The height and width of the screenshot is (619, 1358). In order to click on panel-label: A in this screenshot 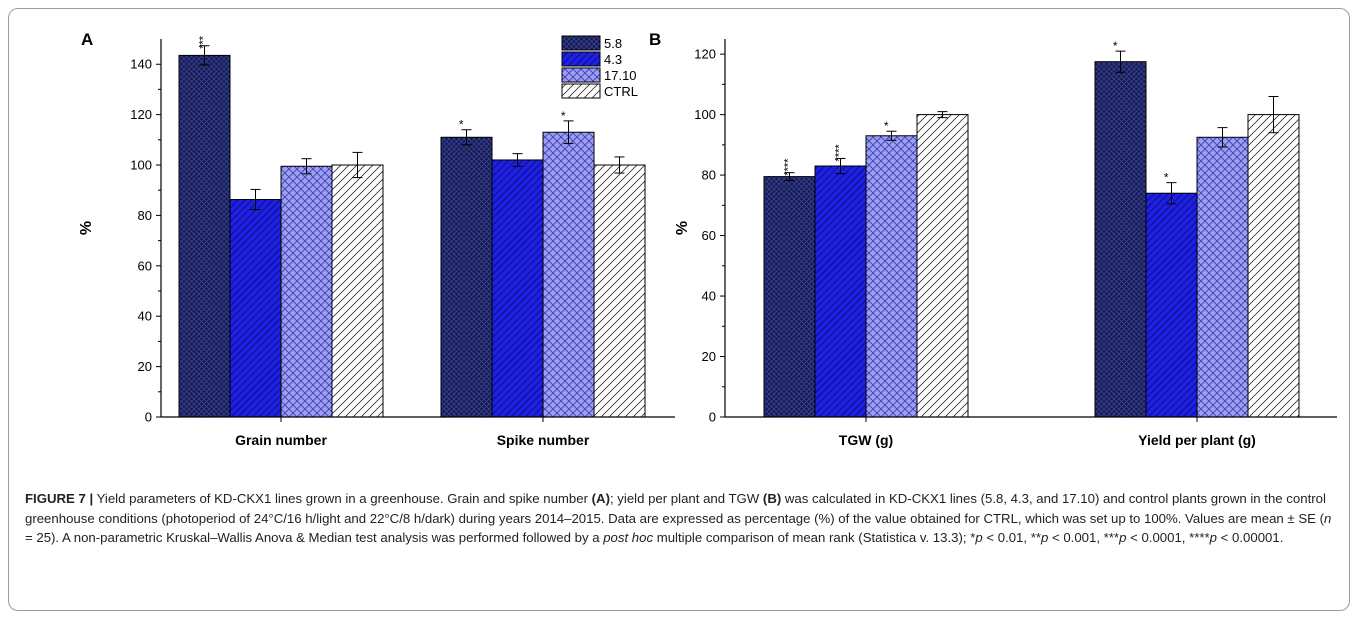, I will do `click(87, 39)`.